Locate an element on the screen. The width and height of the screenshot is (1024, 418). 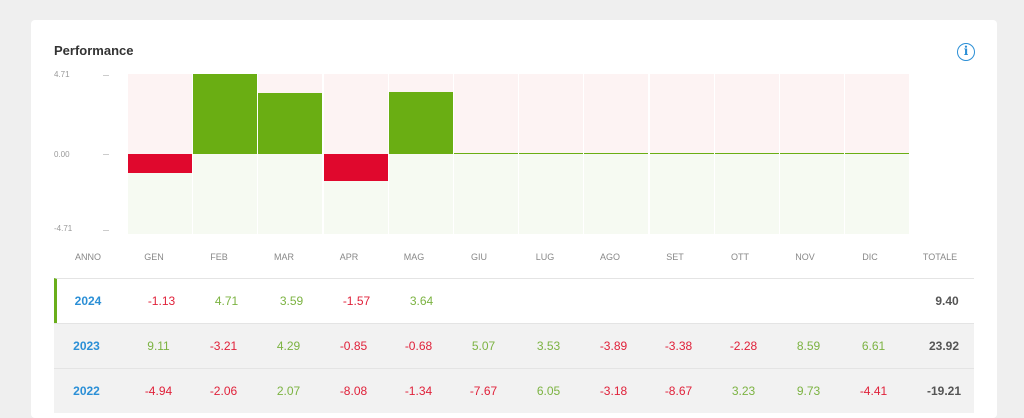
table-cell: -1.13 is located at coordinates (161, 301).